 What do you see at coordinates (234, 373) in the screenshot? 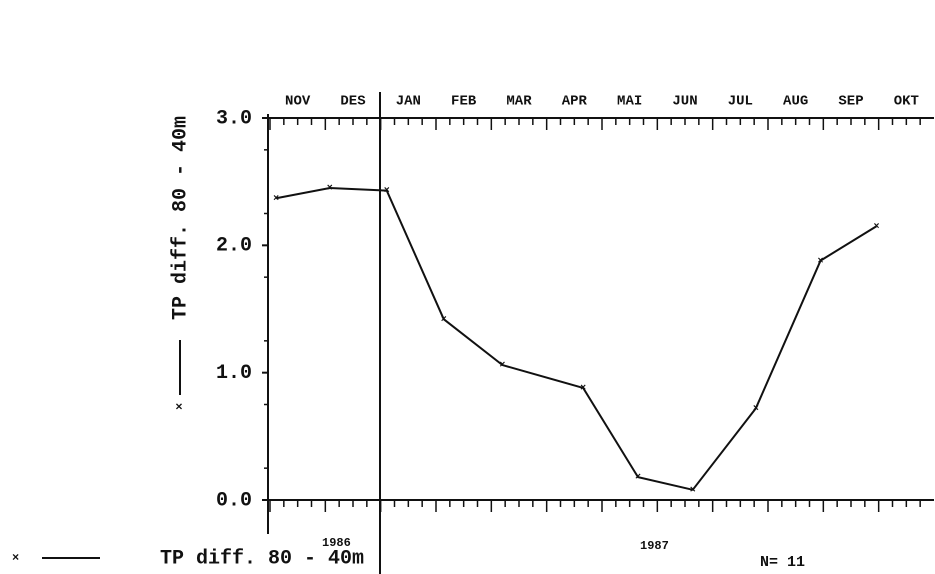
I see `y-tick-label: 1.0` at bounding box center [234, 373].